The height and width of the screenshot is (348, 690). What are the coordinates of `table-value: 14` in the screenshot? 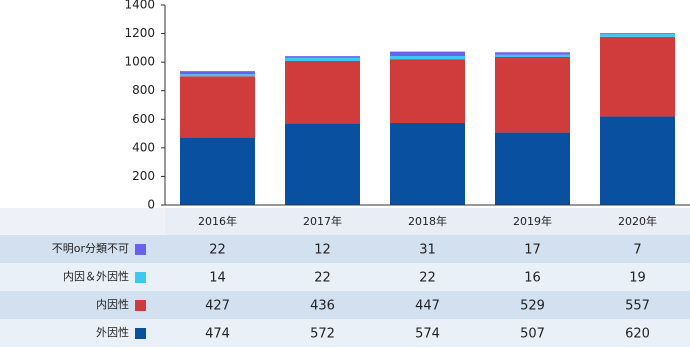 It's located at (217, 278).